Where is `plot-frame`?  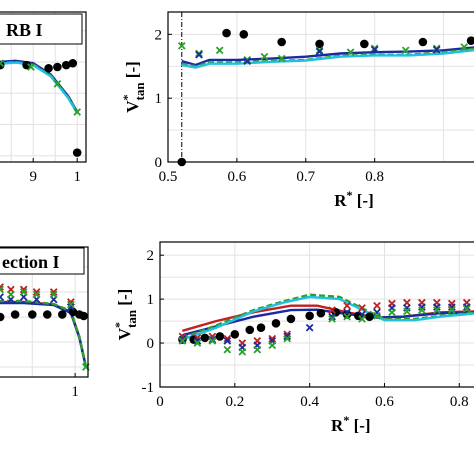
plot-frame is located at coordinates (43, 87).